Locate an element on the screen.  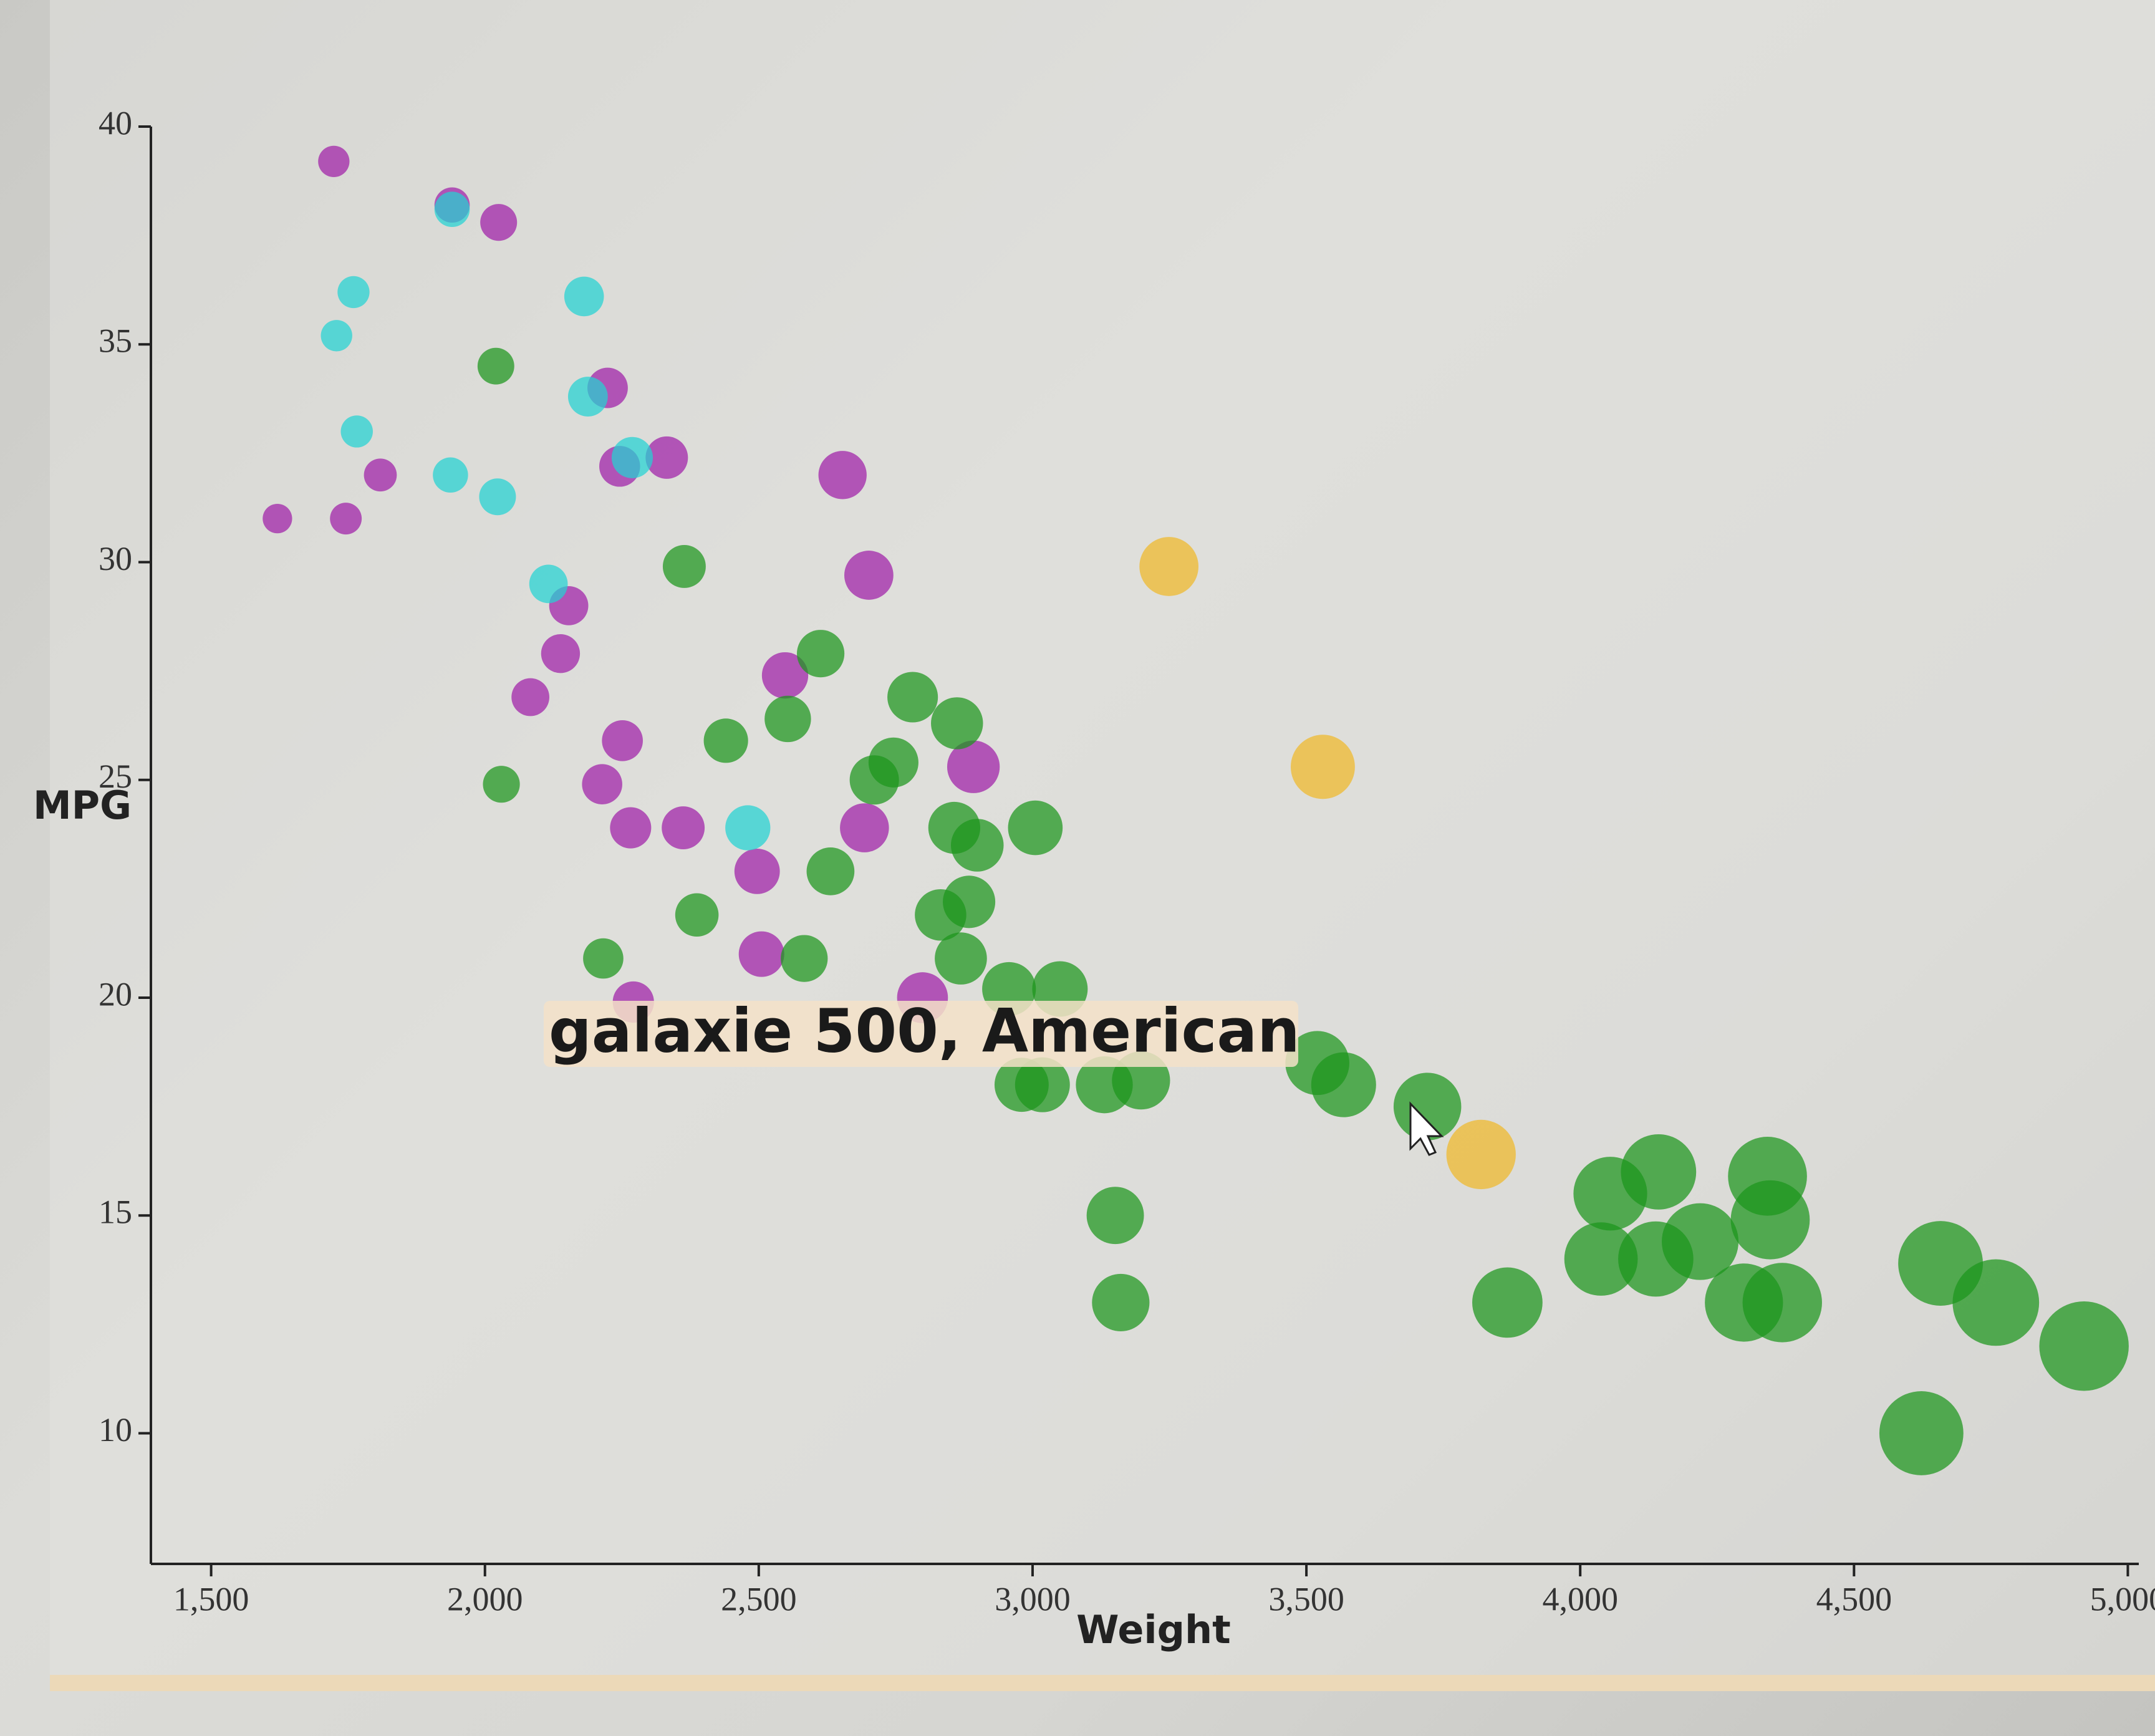
tooltip-box is located at coordinates (921, 1034).